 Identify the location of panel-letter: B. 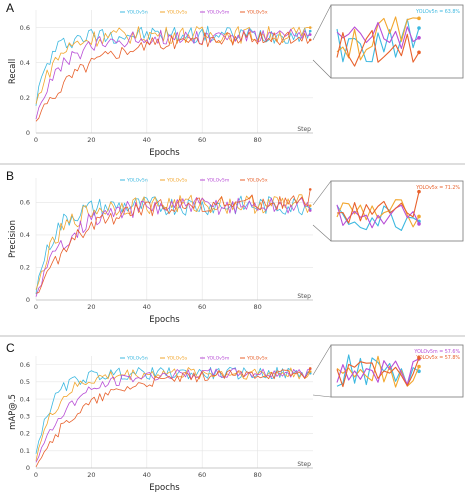
(10, 176).